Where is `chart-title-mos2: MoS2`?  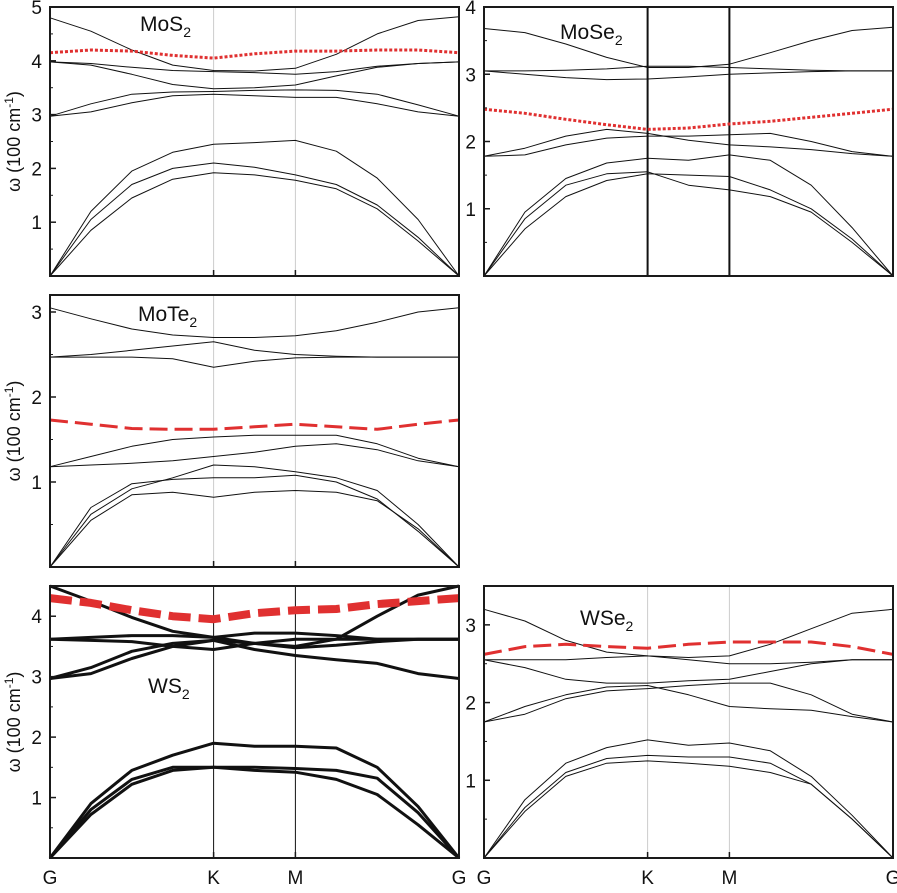 chart-title-mos2: MoS2 is located at coordinates (165, 26).